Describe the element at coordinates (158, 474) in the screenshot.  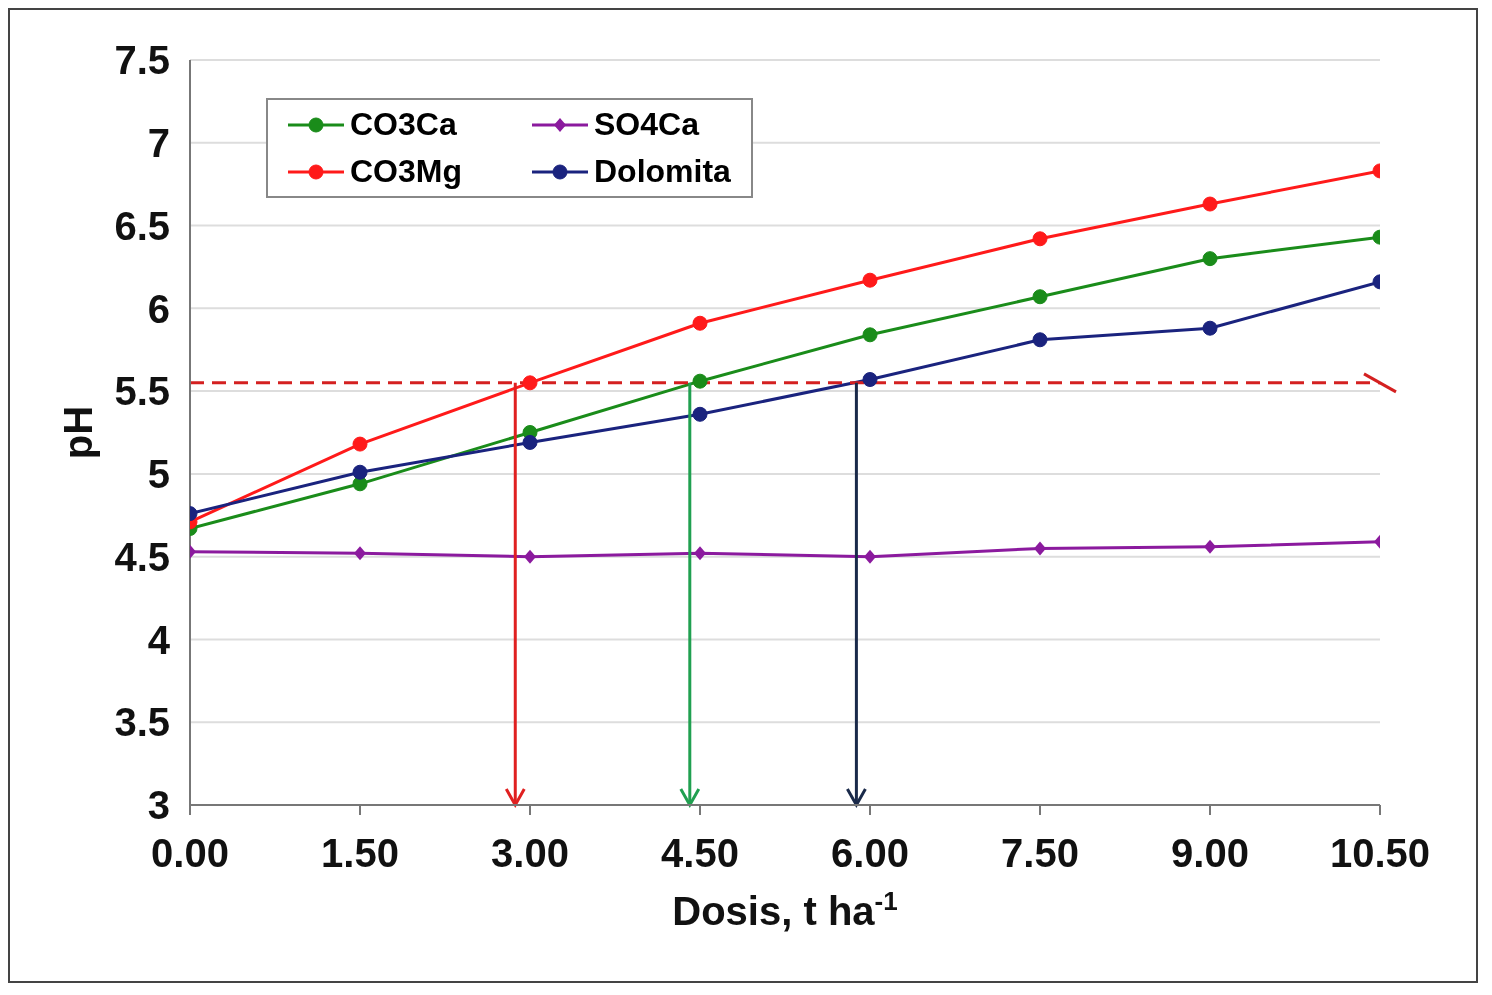
I see `y-tick-label: 5` at that location.